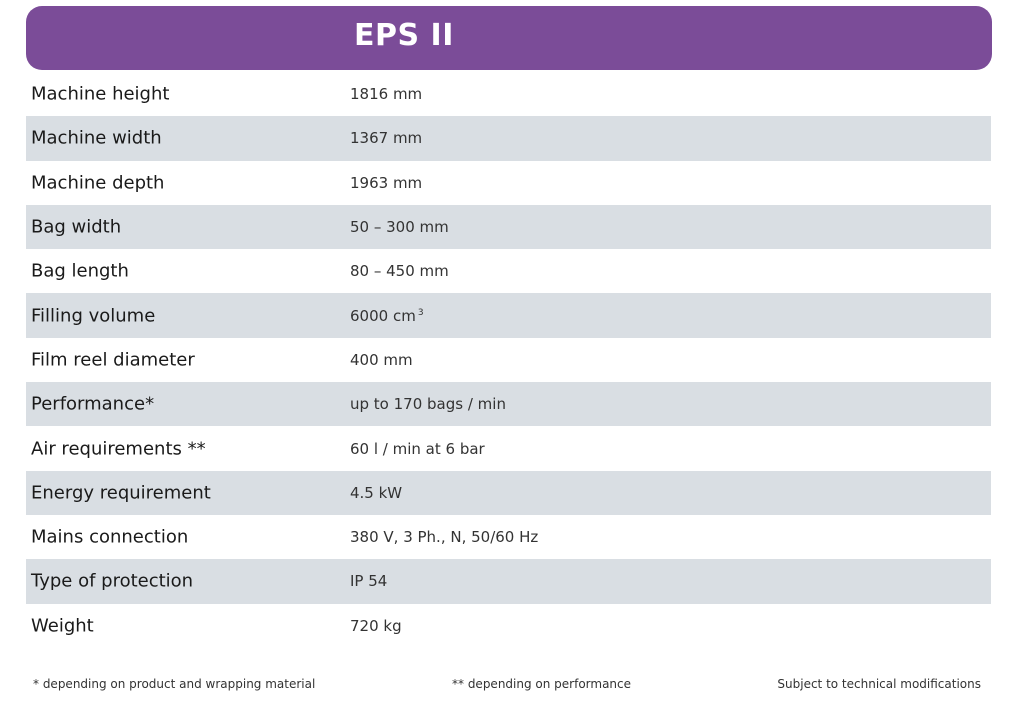 The height and width of the screenshot is (704, 1015). What do you see at coordinates (369, 581) in the screenshot?
I see `spec-value: IP 54` at bounding box center [369, 581].